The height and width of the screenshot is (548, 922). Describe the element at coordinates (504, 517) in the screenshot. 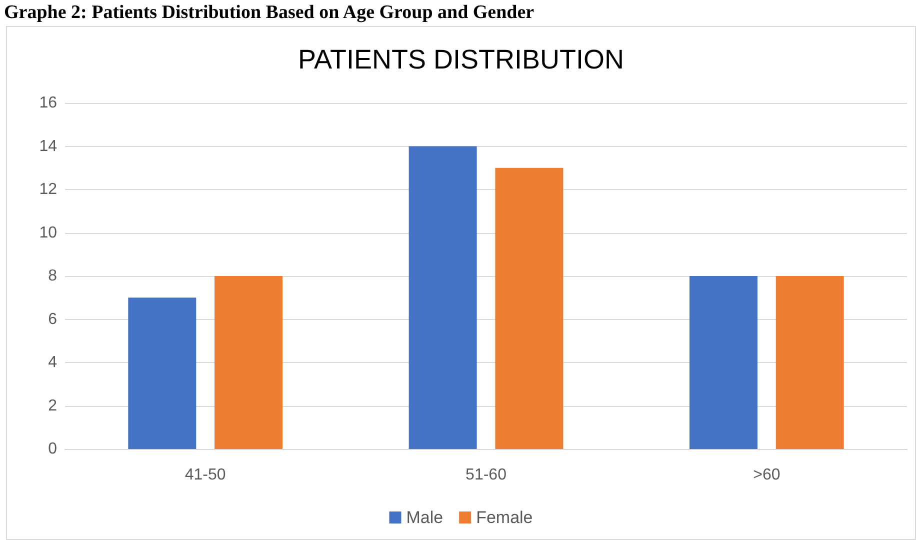

I see `legend-label: Female` at that location.